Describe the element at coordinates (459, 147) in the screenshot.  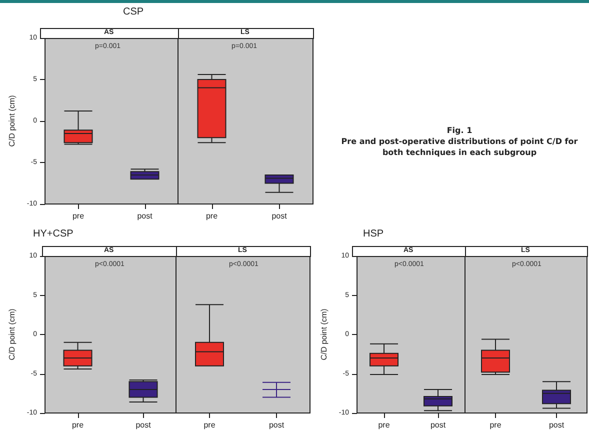
I see `text: Pre and post-operative distributions of point C/D for both techniques in each subgroup` at that location.